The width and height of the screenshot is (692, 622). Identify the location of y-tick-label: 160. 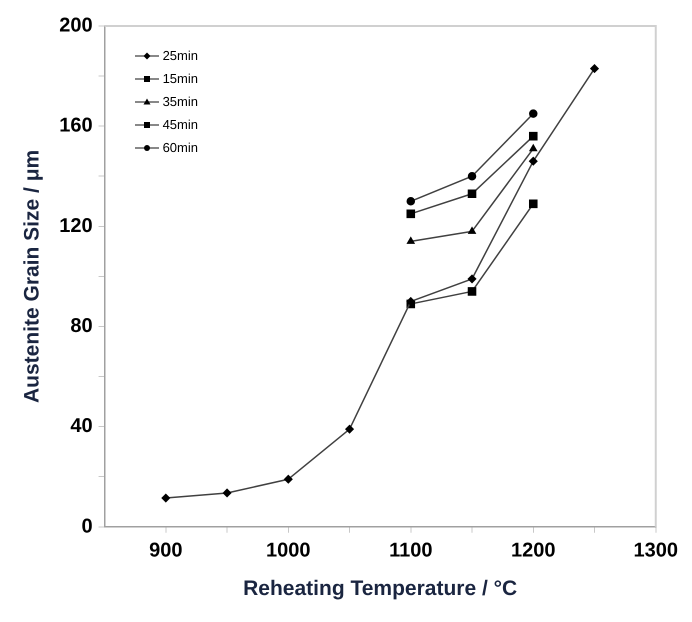
(76, 125).